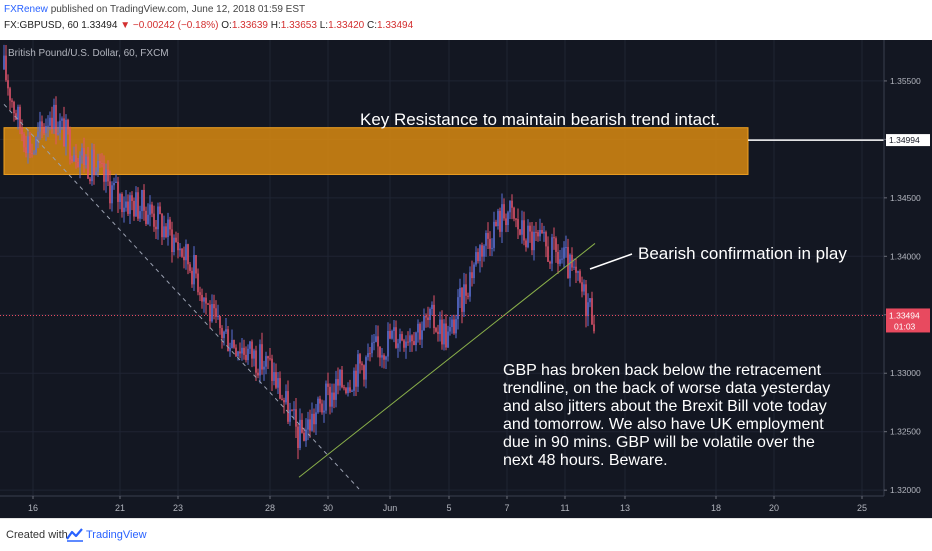 The width and height of the screenshot is (932, 551). What do you see at coordinates (41, 25) in the screenshot?
I see `symbol-label: FX:GBPUSD, 60` at bounding box center [41, 25].